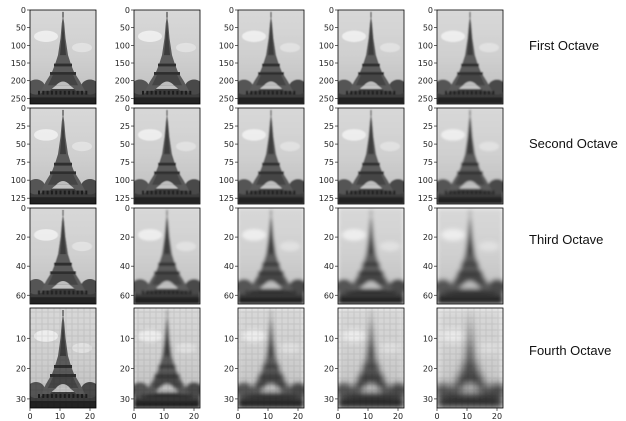  Describe the element at coordinates (264, 254) in the screenshot. I see `panel-r3-c3: 0 20 40 60` at that location.